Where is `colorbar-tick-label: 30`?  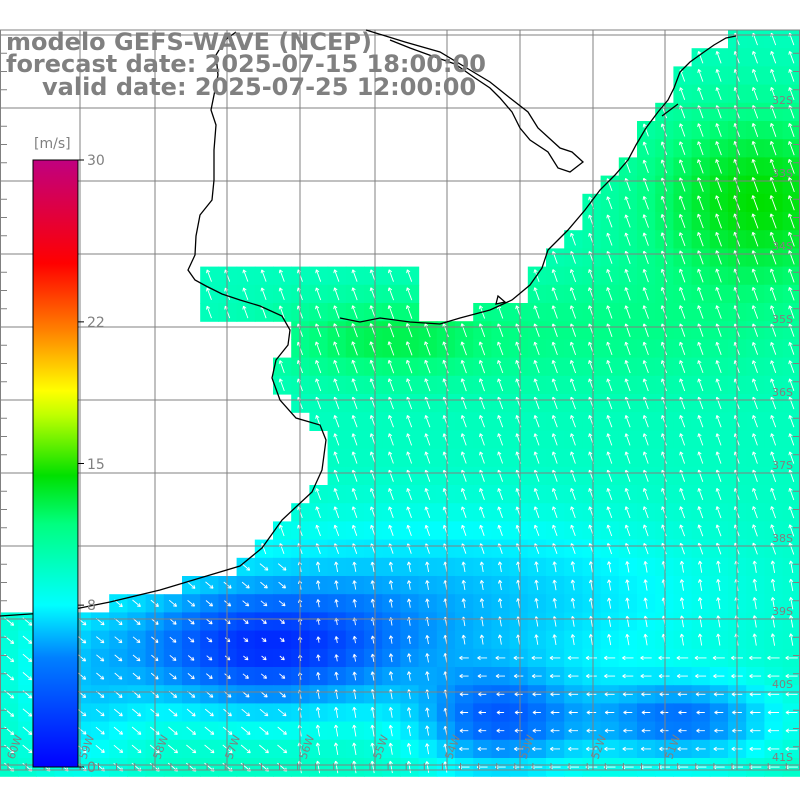 colorbar-tick-label: 30 is located at coordinates (96, 161).